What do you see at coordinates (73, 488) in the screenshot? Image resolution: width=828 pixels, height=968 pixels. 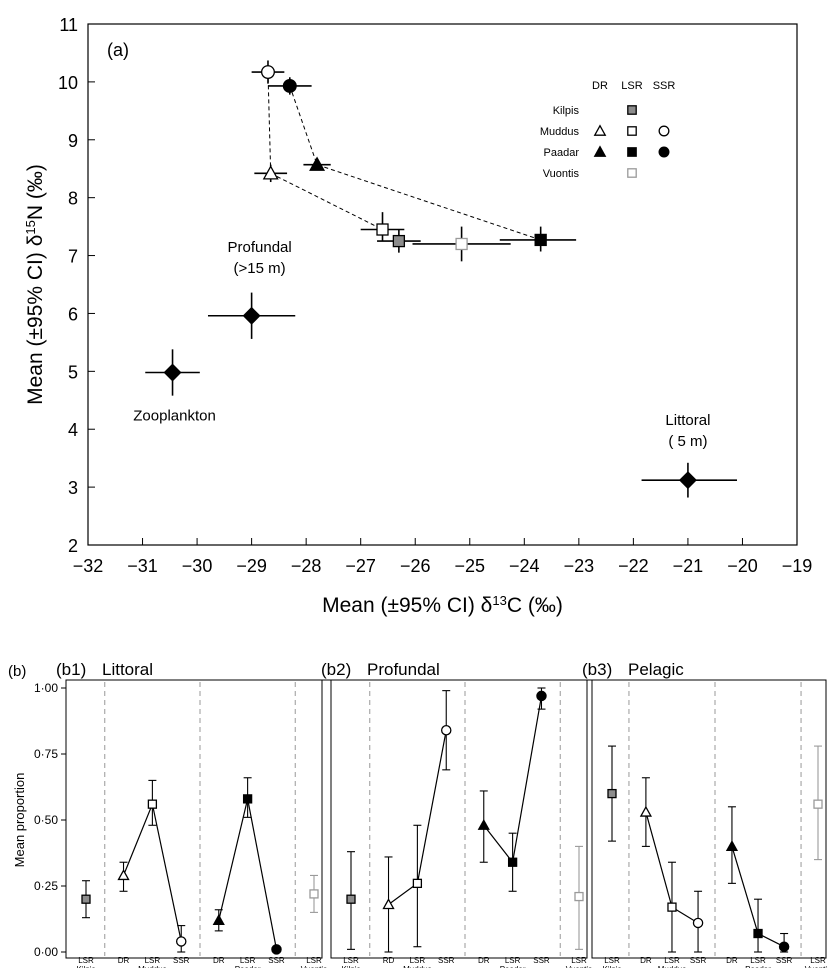 I see `y-tick-label: 3` at bounding box center [73, 488].